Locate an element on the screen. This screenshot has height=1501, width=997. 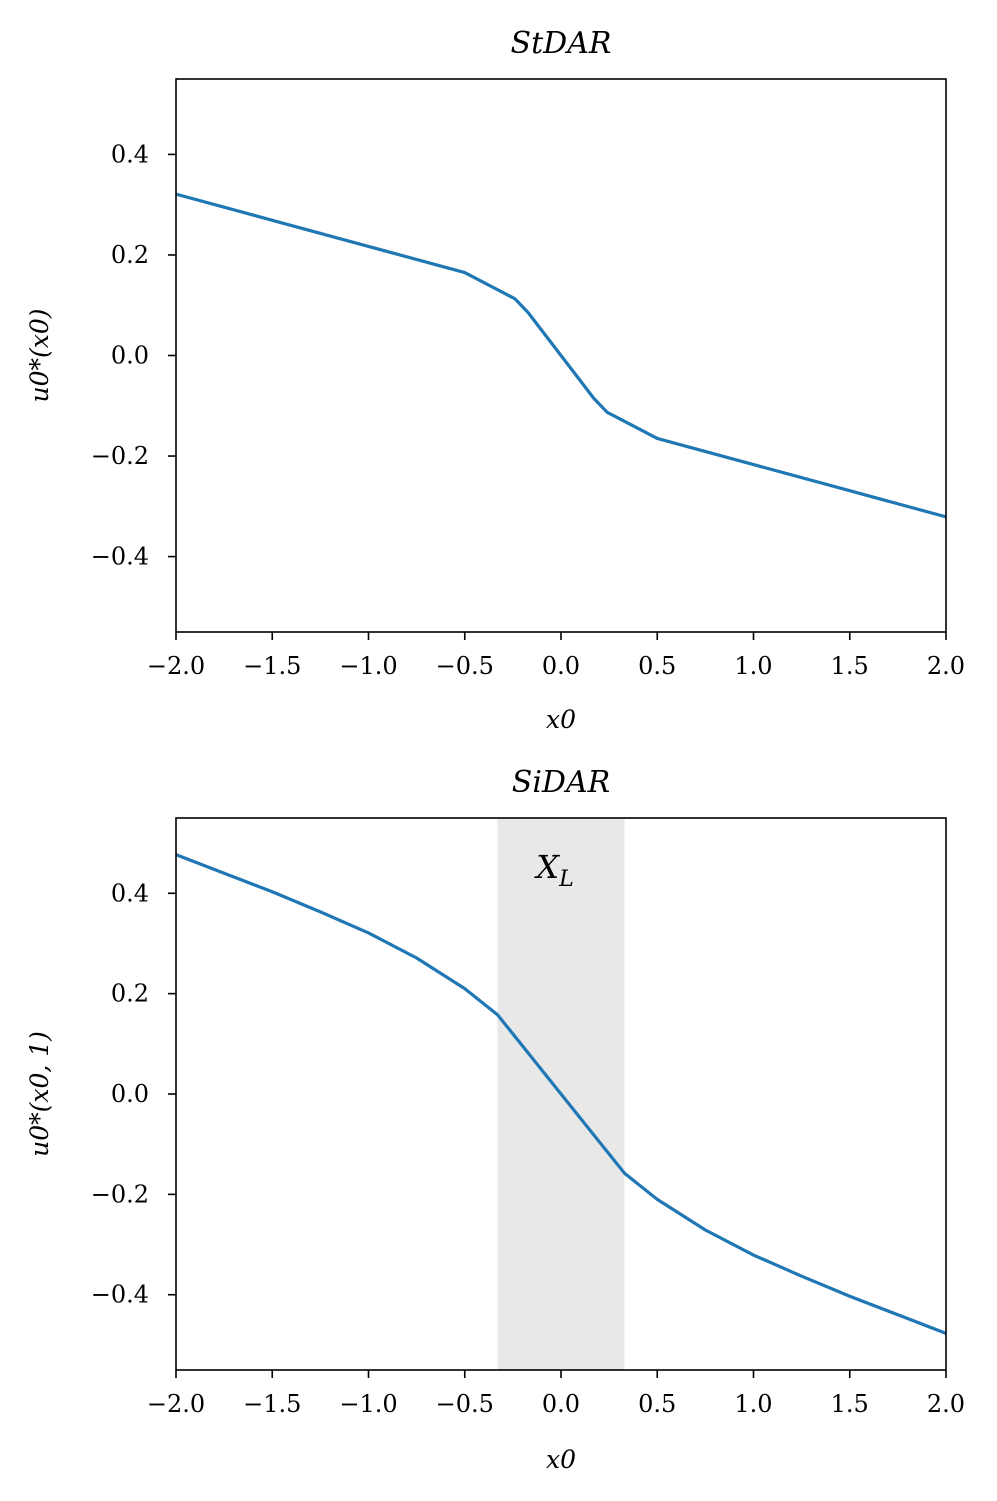
region-label-main: X is located at coordinates (546, 867).